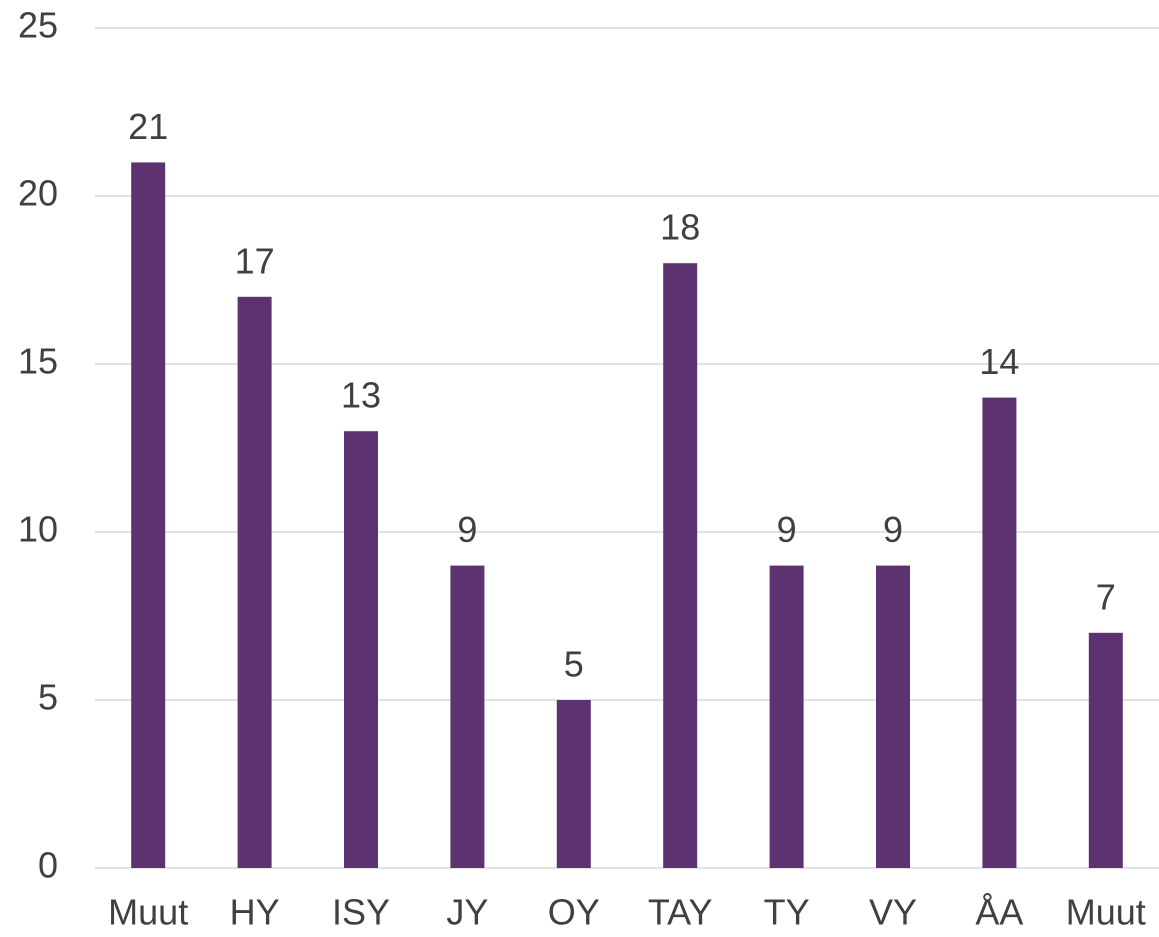  Describe the element at coordinates (1106, 596) in the screenshot. I see `value-label: 7` at that location.